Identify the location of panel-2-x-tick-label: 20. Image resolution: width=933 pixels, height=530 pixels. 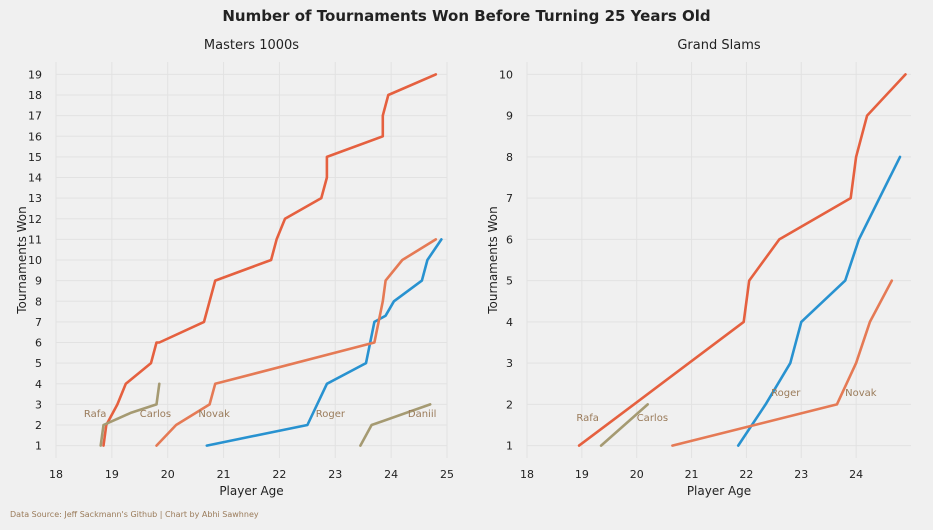
(637, 474).